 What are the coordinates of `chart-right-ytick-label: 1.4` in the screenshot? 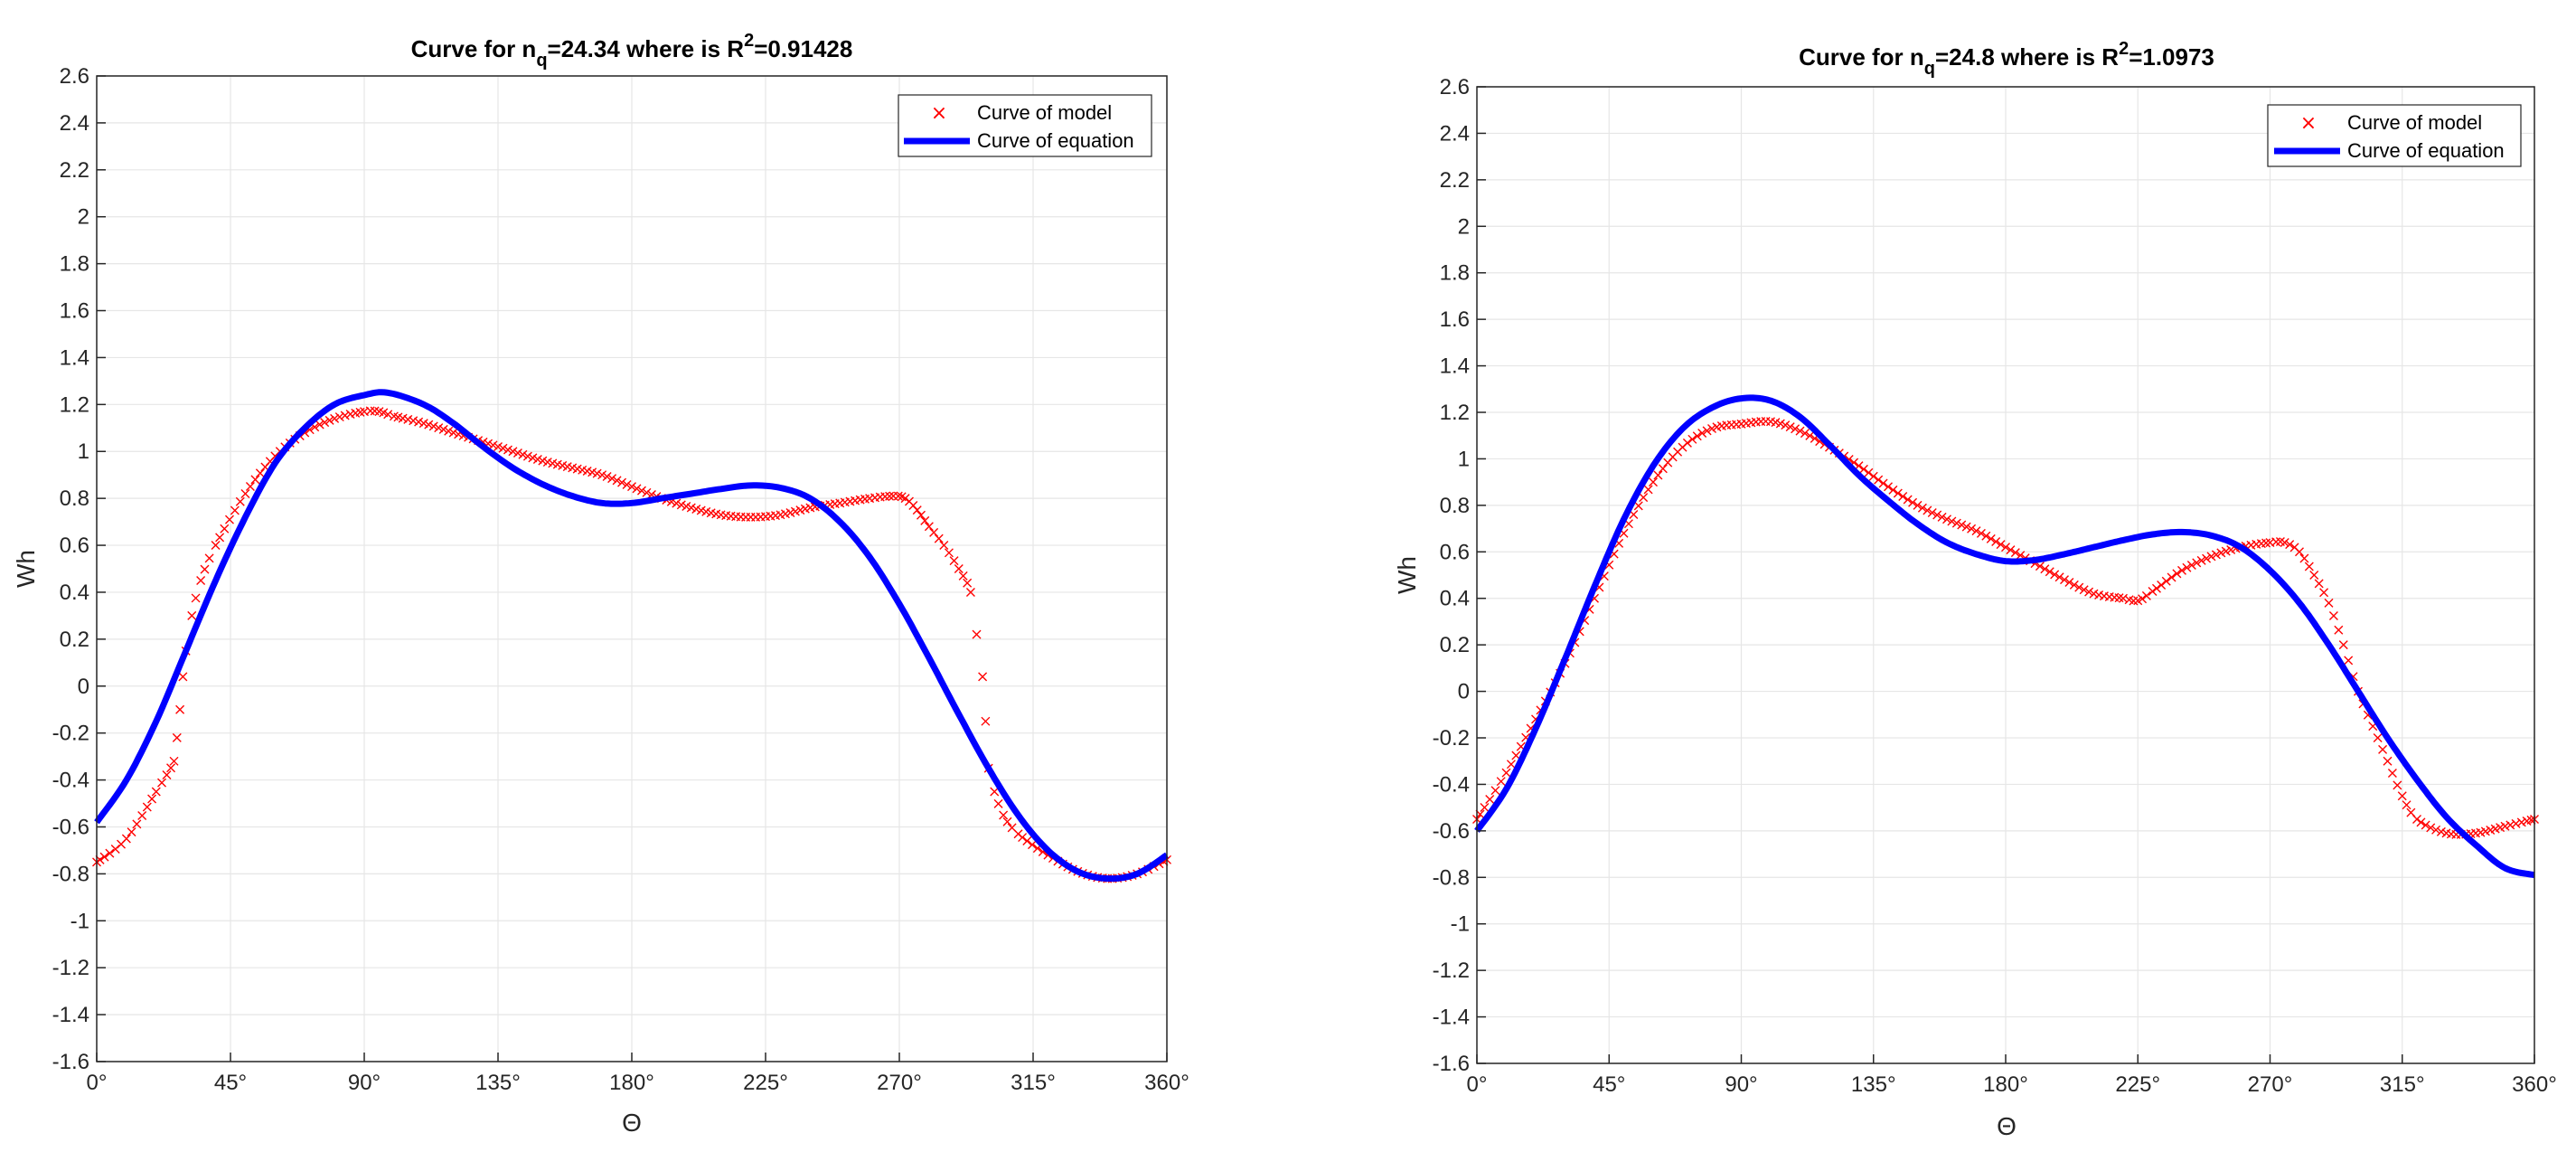 It's located at (1455, 366).